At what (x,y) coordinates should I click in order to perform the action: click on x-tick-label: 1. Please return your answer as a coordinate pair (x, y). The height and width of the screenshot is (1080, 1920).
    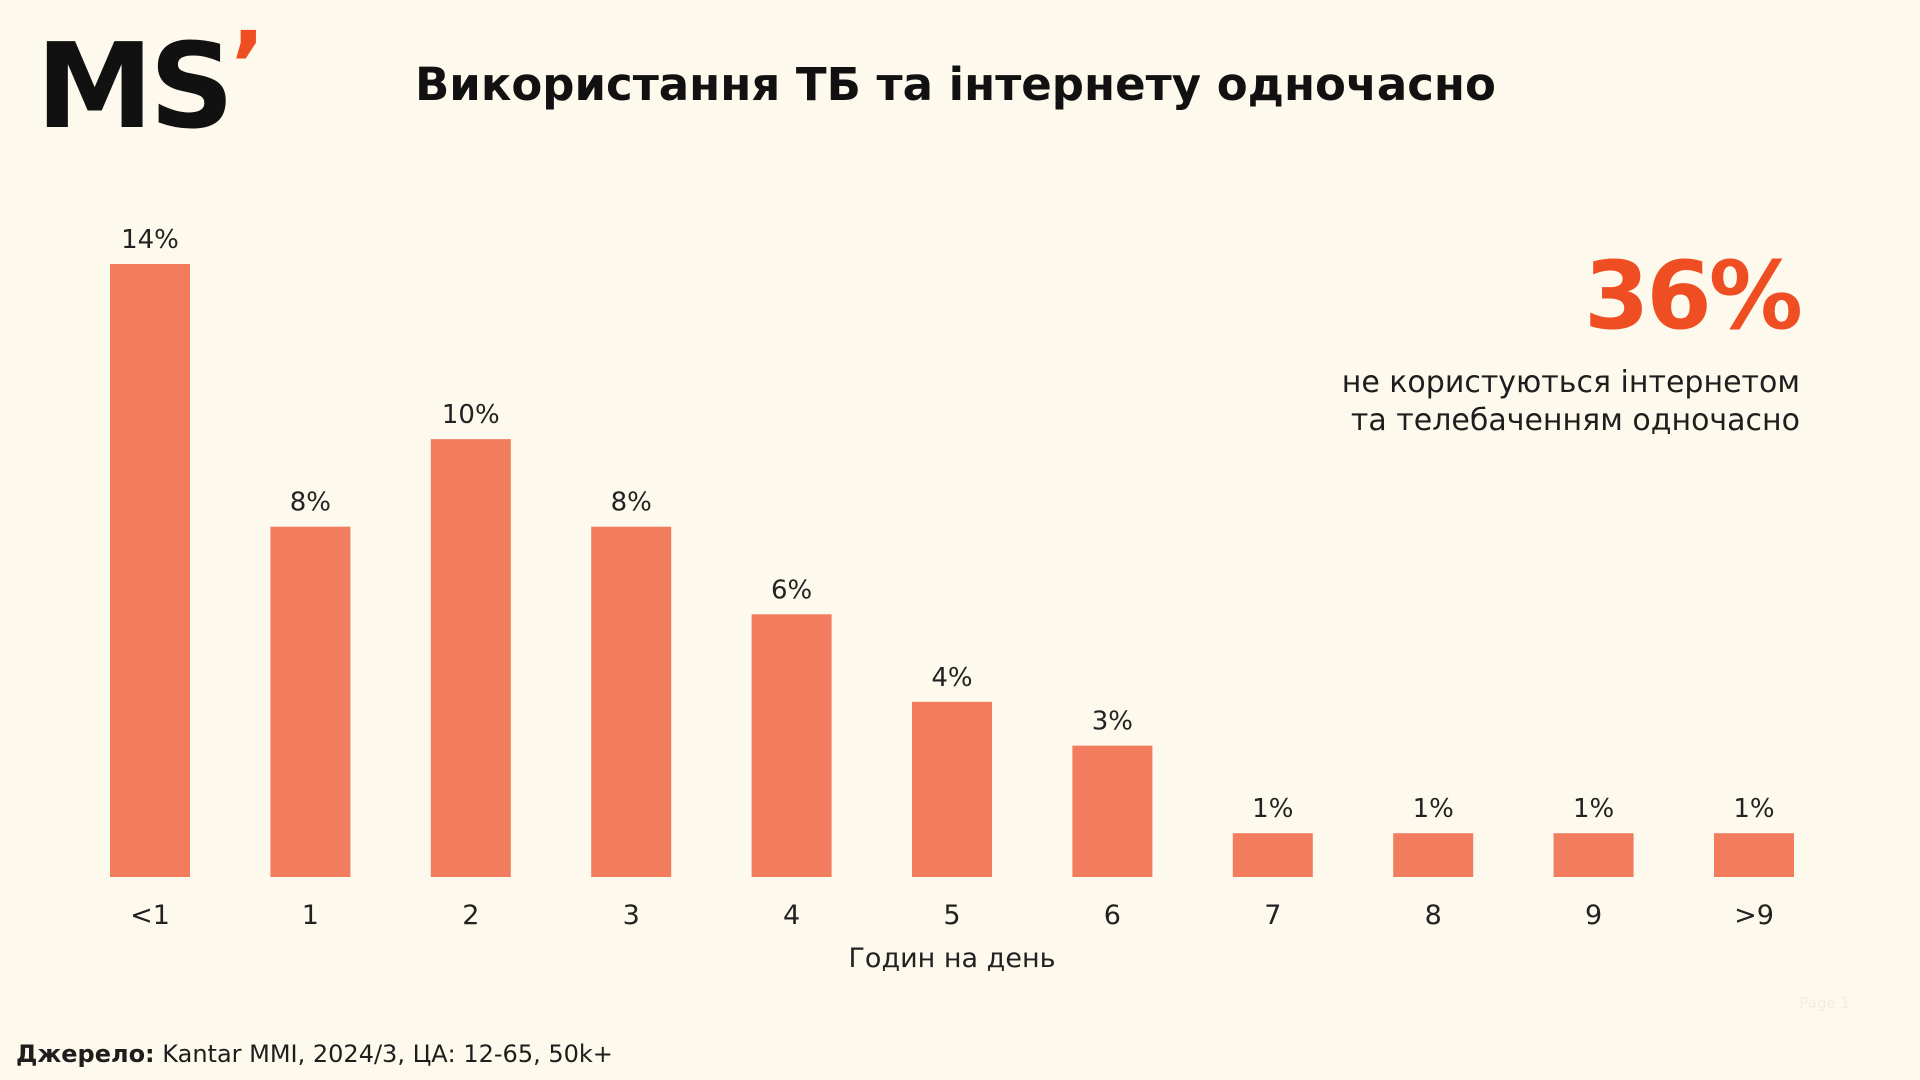
    Looking at the image, I should click on (310, 915).